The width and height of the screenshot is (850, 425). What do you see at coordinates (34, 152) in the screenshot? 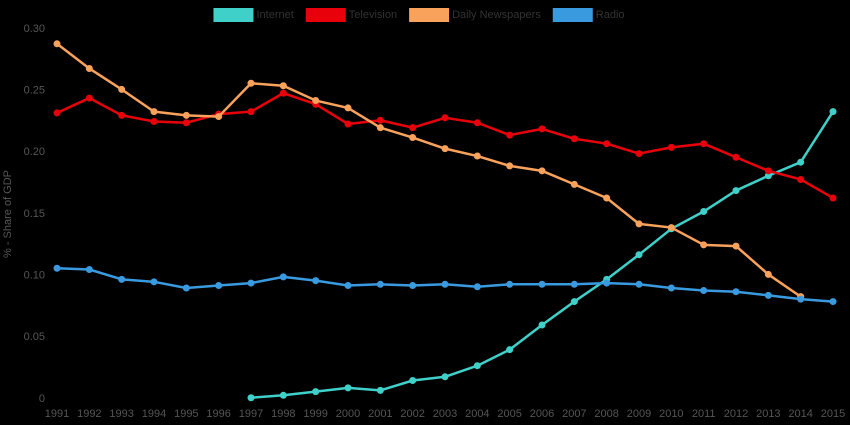
I see `y-tick-label: 0.20` at bounding box center [34, 152].